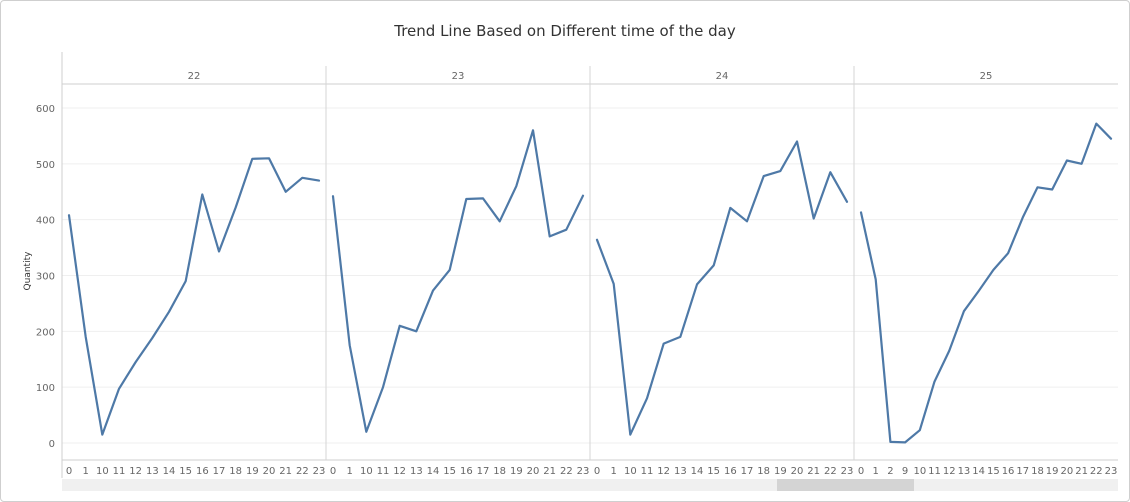 The width and height of the screenshot is (1130, 502). Describe the element at coordinates (85, 471) in the screenshot. I see `x-tick-label: 1` at that location.